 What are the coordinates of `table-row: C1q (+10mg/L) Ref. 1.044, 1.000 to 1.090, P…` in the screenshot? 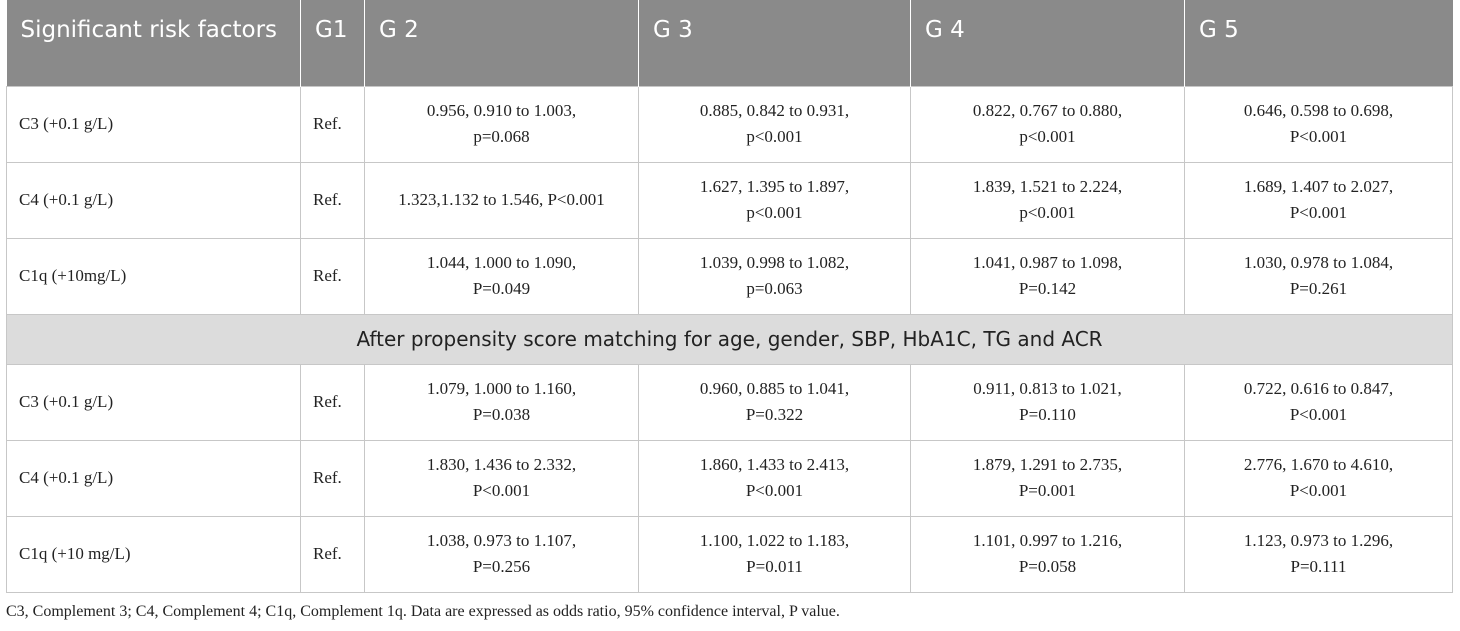 It's located at (729, 276).